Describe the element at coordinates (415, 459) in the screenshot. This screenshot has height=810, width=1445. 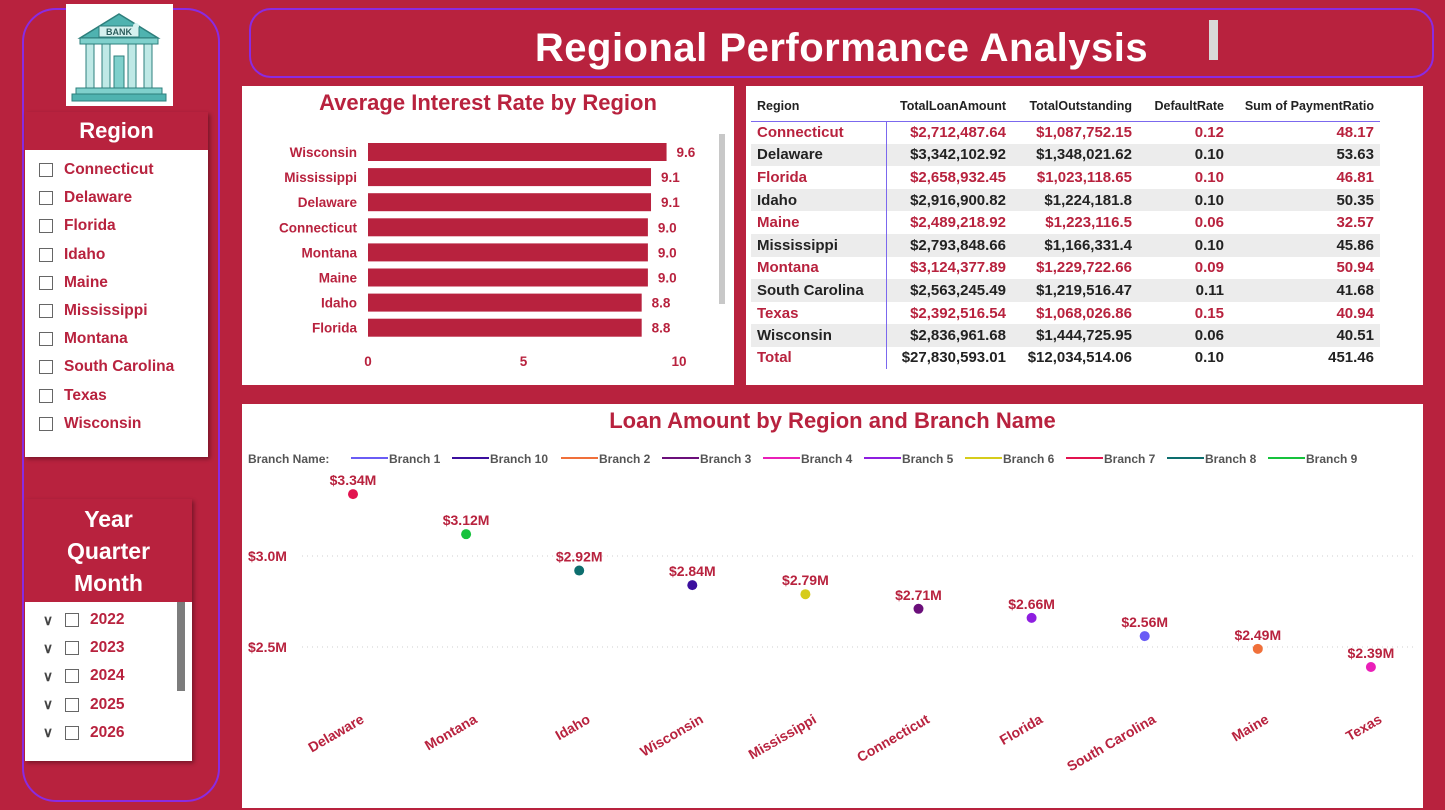
I see `legend-item: Branch 1` at that location.